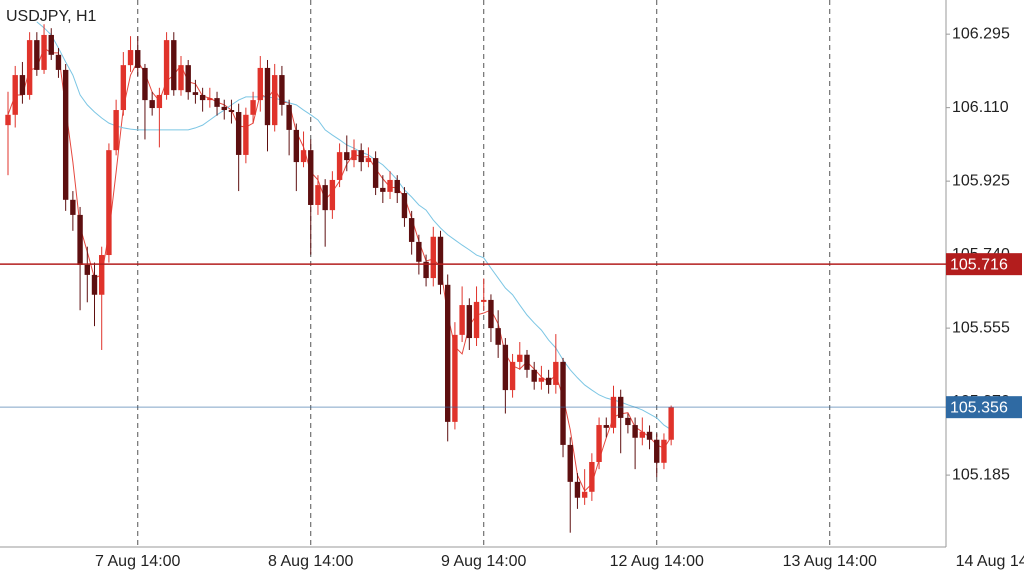 This screenshot has height=577, width=1024. What do you see at coordinates (981, 327) in the screenshot?
I see `y-tick-label: 105.555` at bounding box center [981, 327].